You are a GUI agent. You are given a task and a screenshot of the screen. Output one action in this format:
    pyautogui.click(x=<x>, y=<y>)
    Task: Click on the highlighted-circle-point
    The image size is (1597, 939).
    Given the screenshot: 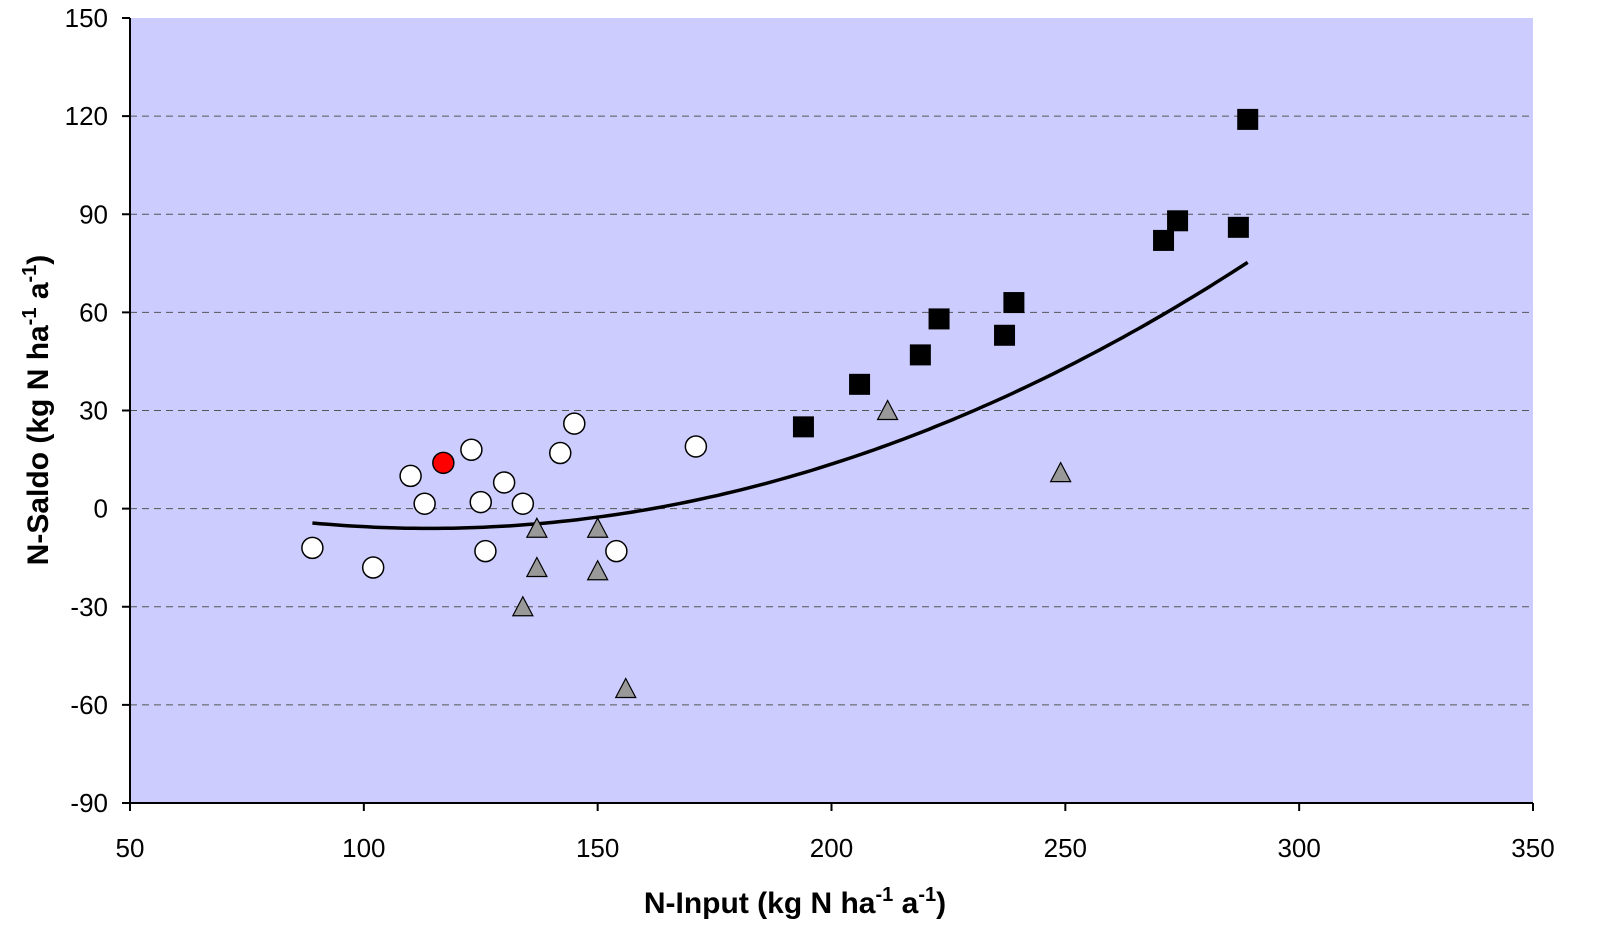 What is the action you would take?
    pyautogui.click(x=443, y=463)
    